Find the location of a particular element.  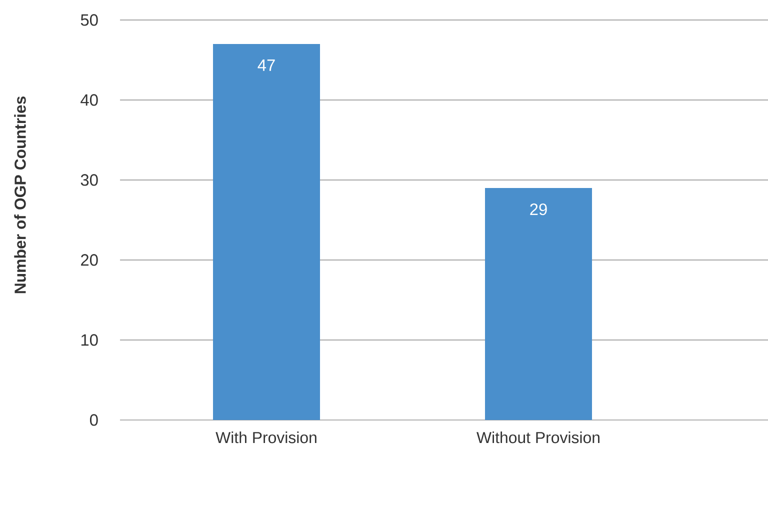

x-tick-label: Without Provision is located at coordinates (538, 438).